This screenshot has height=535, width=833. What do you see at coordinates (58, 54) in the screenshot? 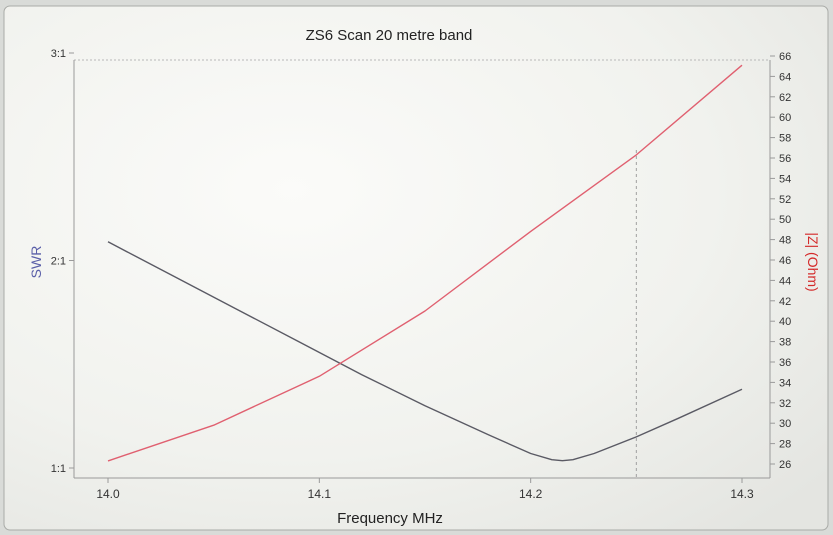
I see `y-left-tick-label: 3:1` at bounding box center [58, 54].